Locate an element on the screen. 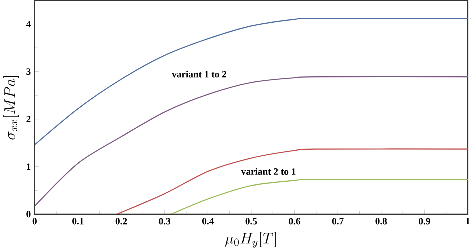 The width and height of the screenshot is (474, 252). x-axis-title: $\mu_0 H_y[T]$ is located at coordinates (250, 240).